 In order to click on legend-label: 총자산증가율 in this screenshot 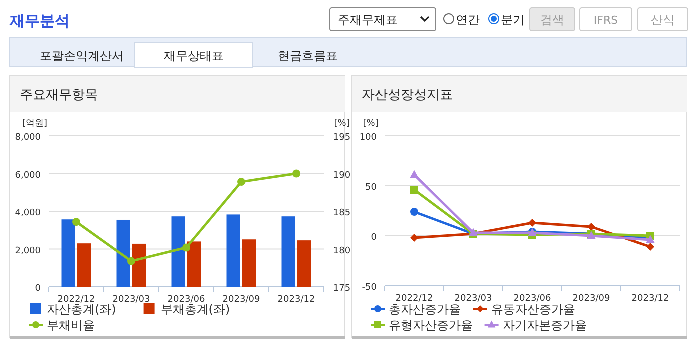, I will do `click(425, 309)`.